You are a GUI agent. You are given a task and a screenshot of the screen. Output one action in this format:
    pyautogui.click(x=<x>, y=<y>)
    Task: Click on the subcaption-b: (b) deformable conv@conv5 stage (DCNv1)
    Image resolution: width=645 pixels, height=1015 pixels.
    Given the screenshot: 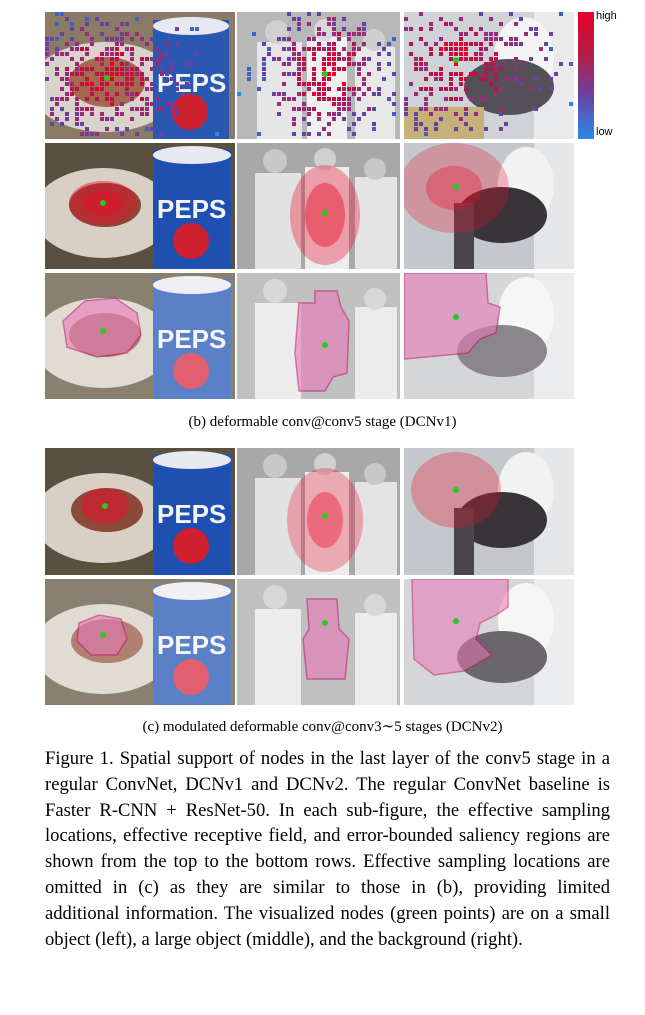 What is the action you would take?
    pyautogui.click(x=322, y=422)
    